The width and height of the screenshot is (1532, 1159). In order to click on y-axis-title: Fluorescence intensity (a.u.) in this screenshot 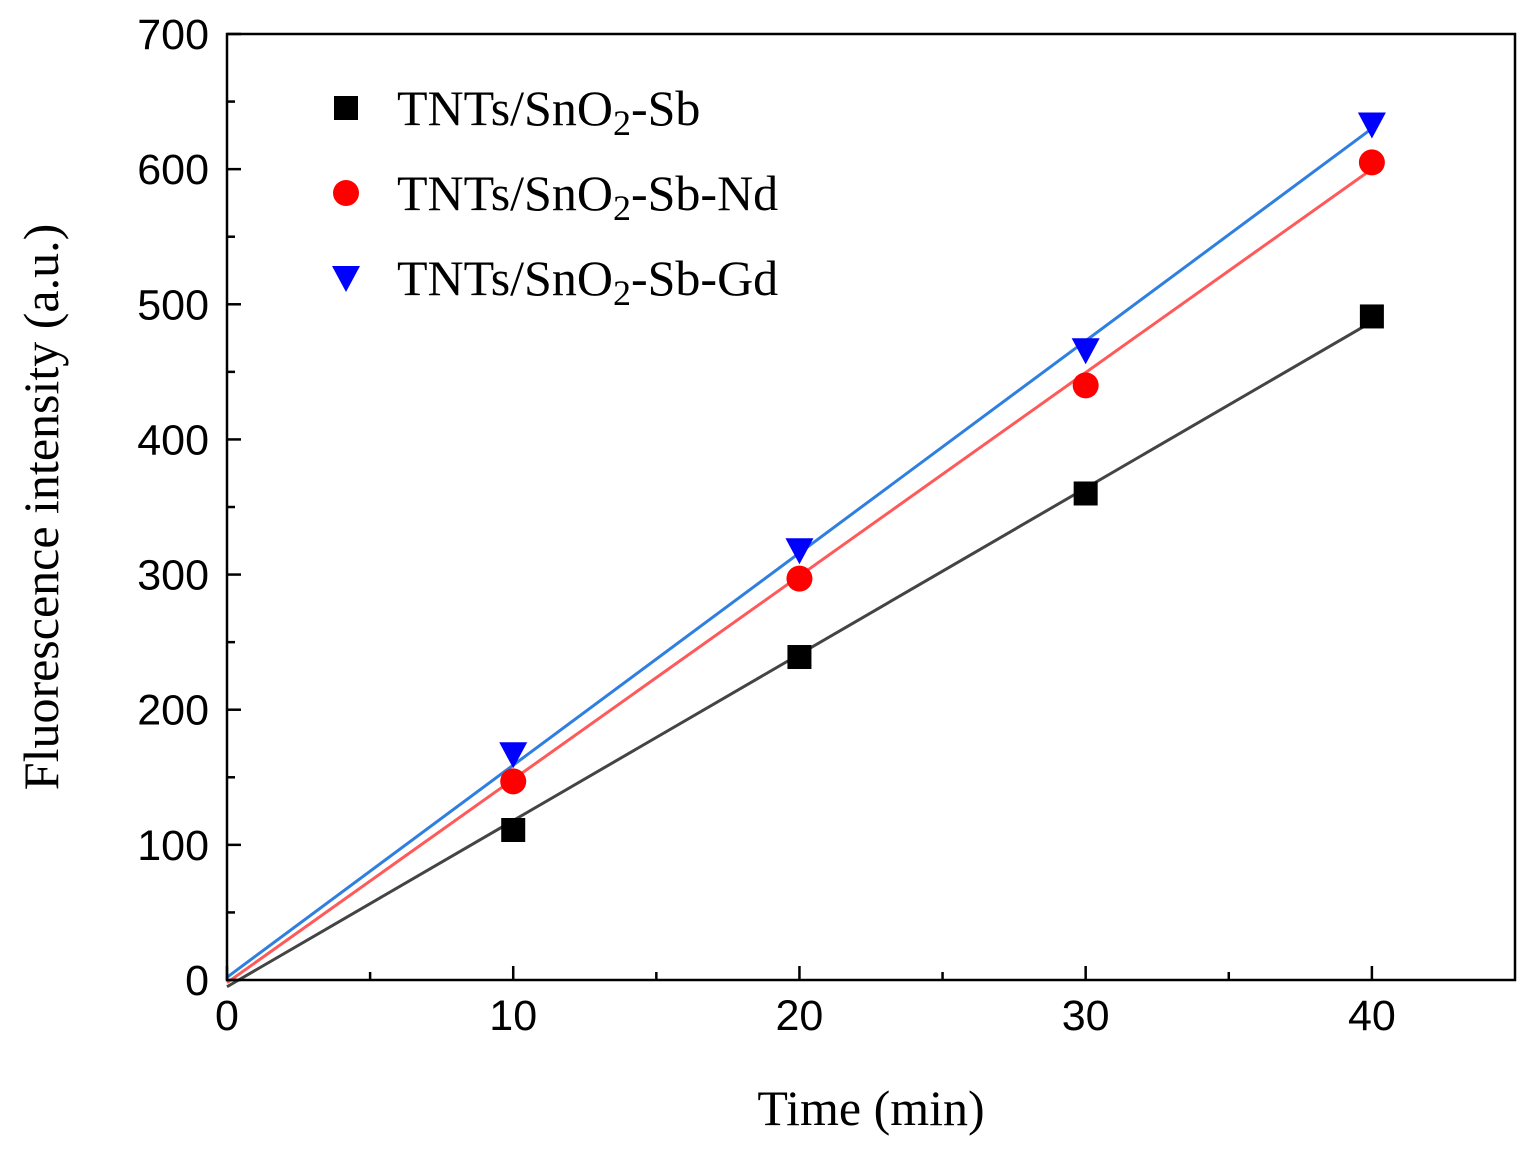, I will do `click(41, 507)`.